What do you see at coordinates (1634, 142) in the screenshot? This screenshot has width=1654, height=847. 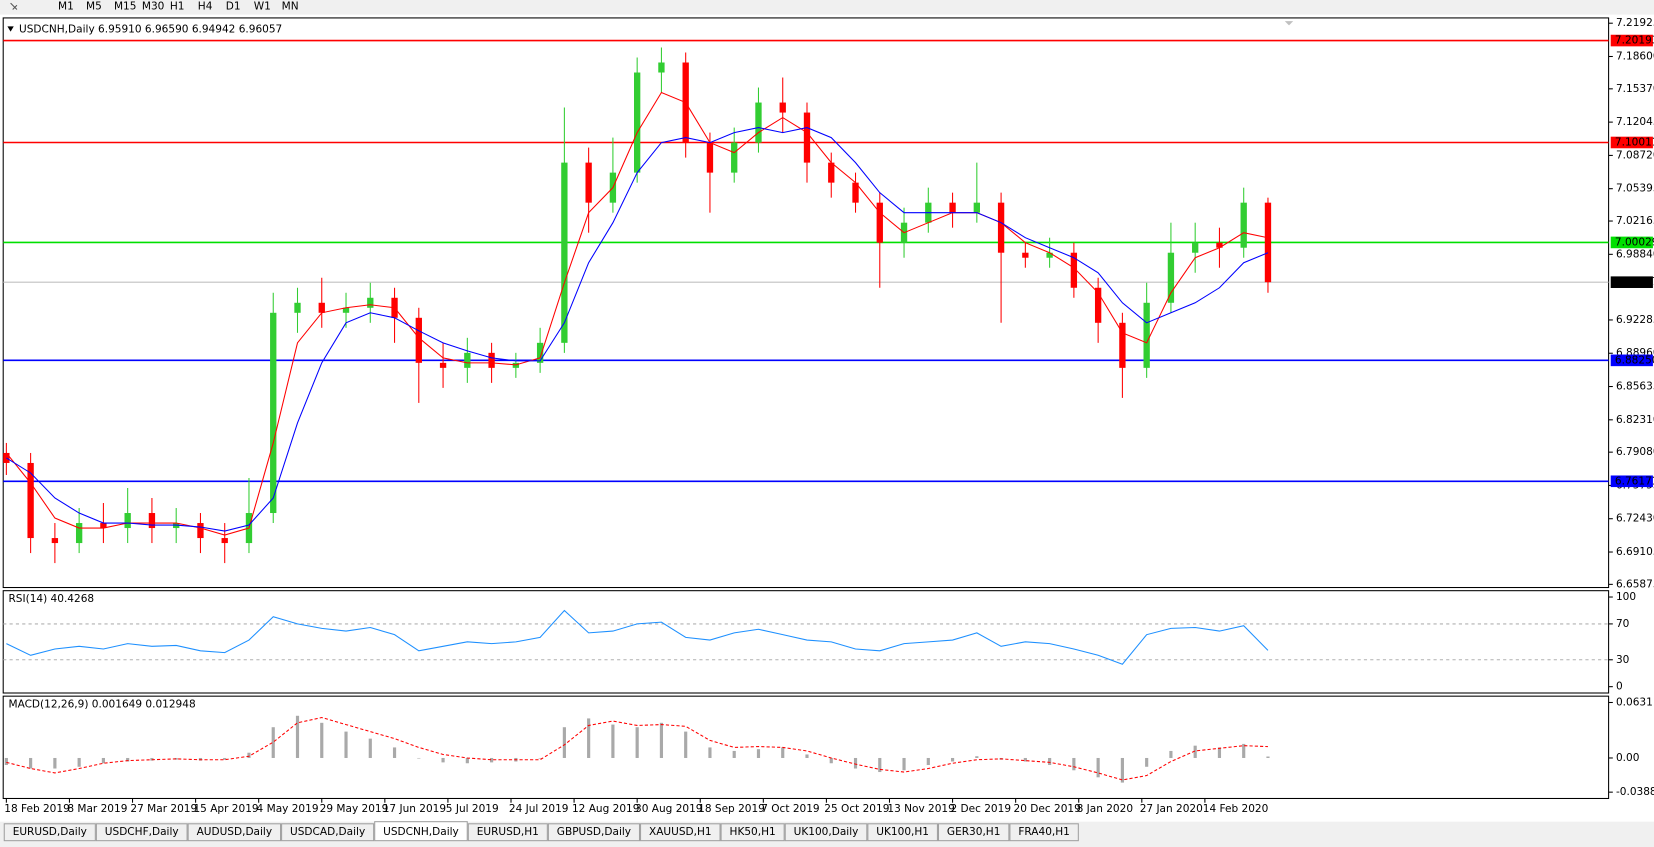 I see `level-label: 7.10011` at bounding box center [1634, 142].